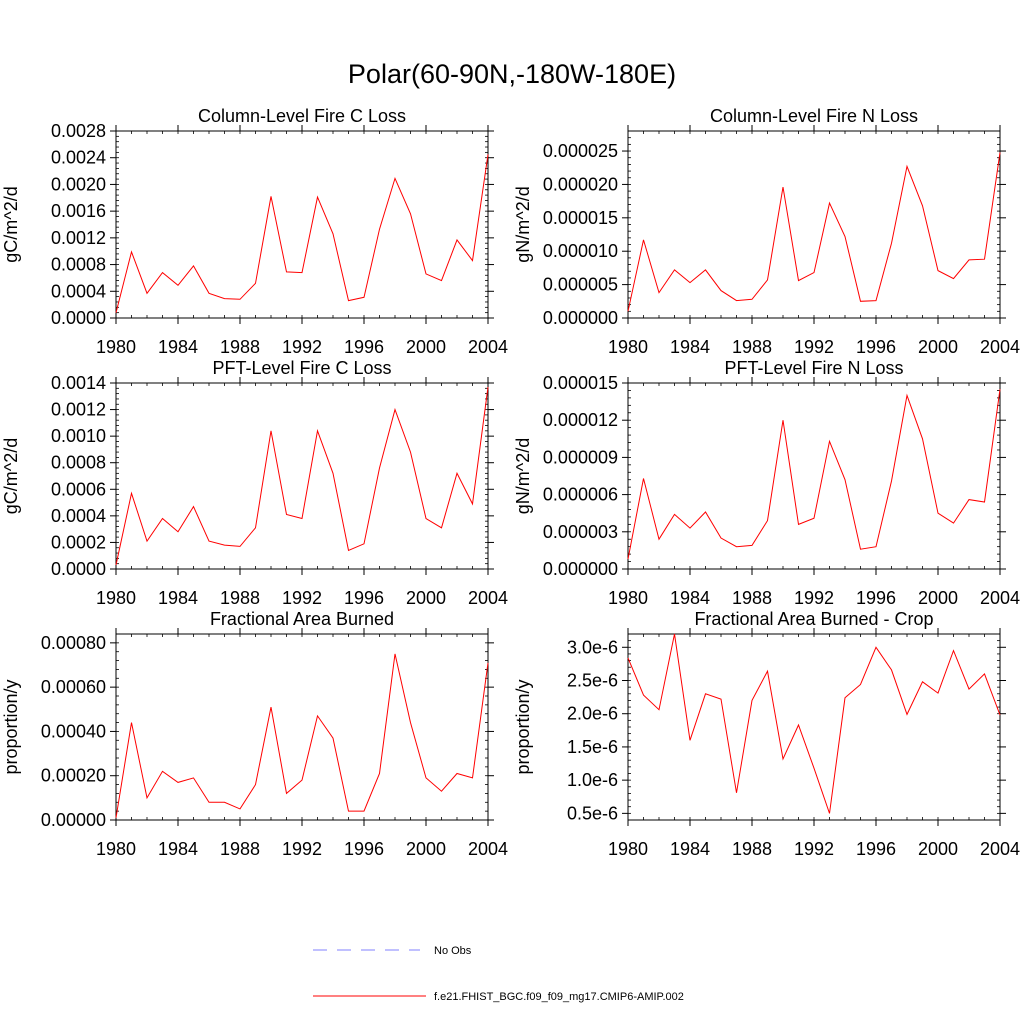  I want to click on y-tick-label: 0.000012, so click(580, 420).